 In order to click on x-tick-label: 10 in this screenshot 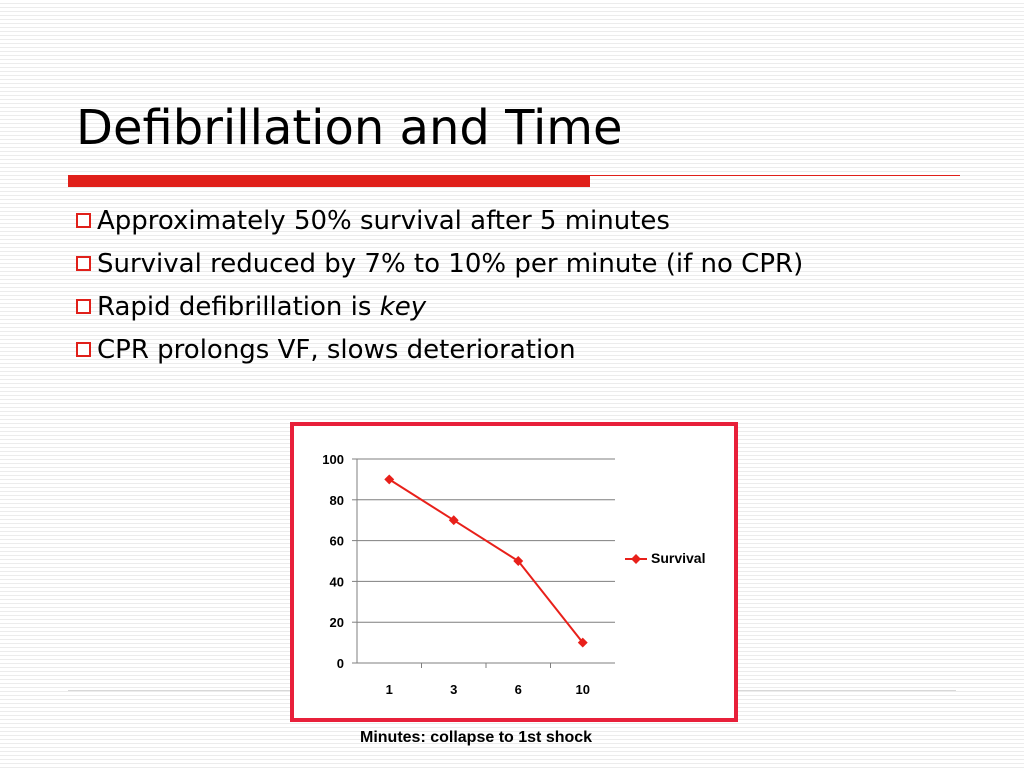, I will do `click(583, 689)`.